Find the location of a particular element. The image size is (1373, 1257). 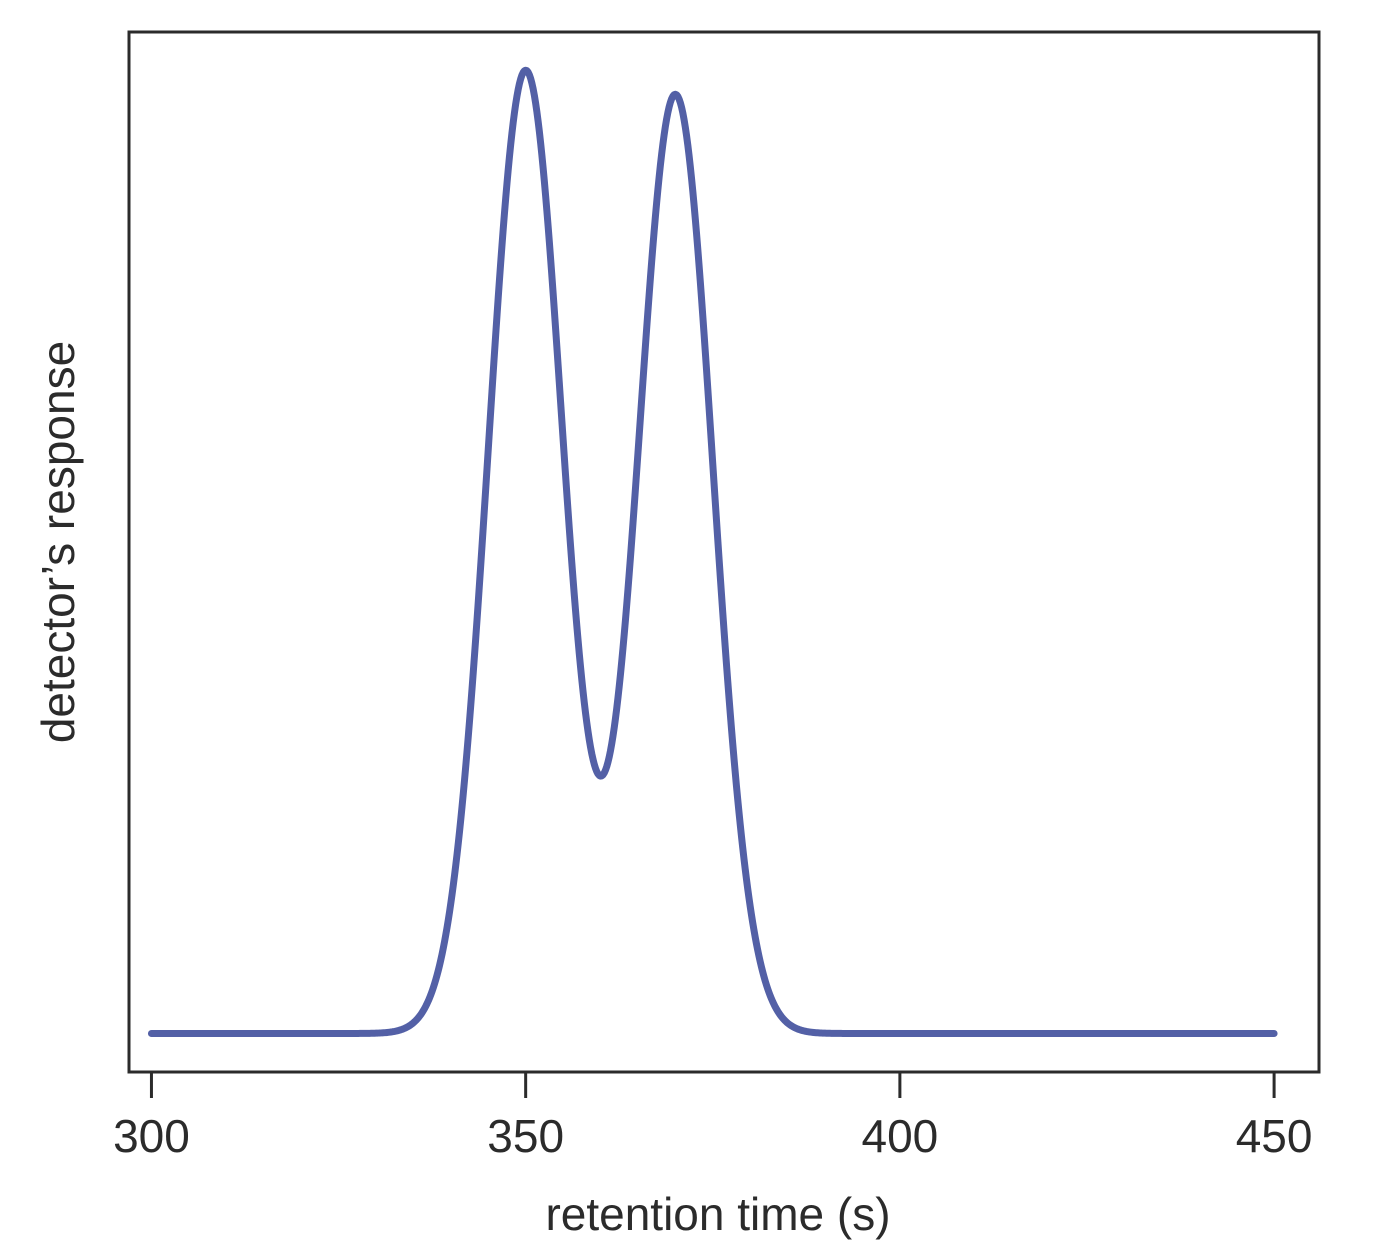

x-tick-label: 450 is located at coordinates (1274, 1136).